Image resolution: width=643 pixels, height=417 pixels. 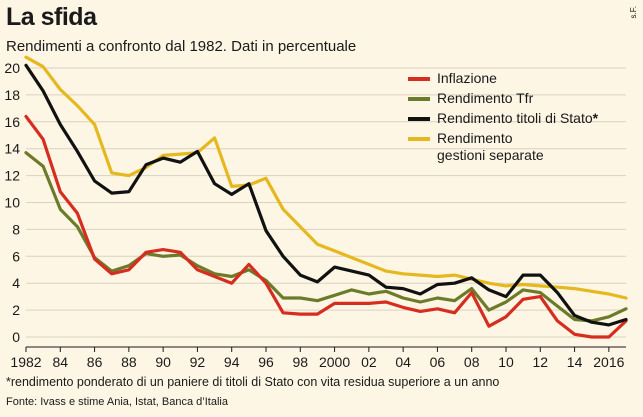 I want to click on y-tick-label: 2, so click(x=16, y=310).